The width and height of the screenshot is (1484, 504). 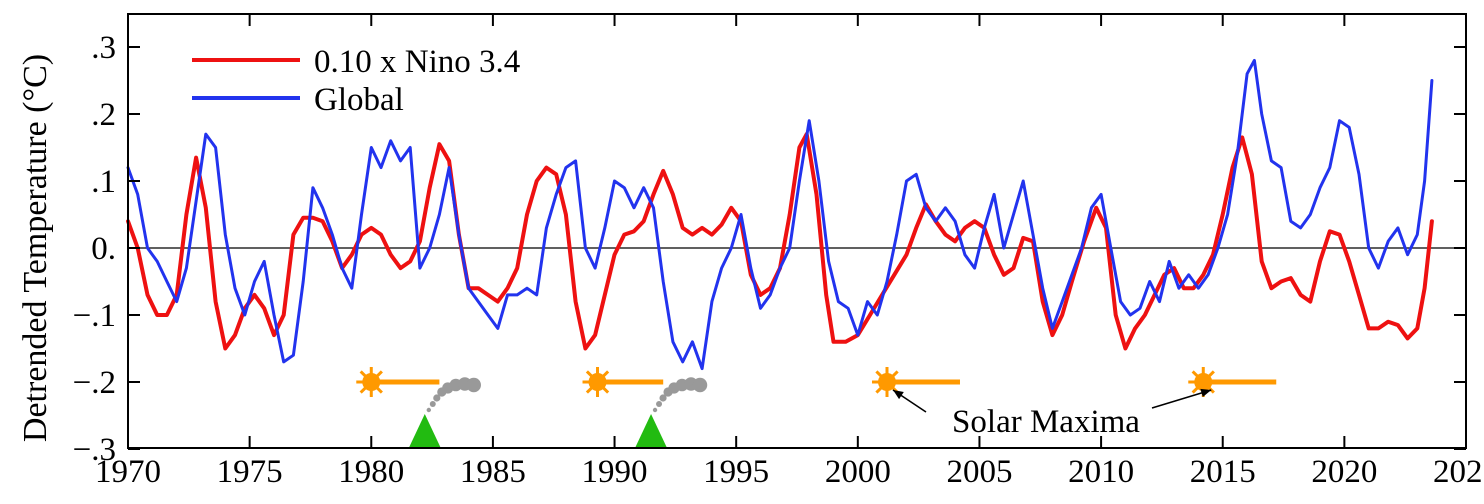 I want to click on y-axis-title: Detrended Temperature (°C), so click(x=35, y=248).